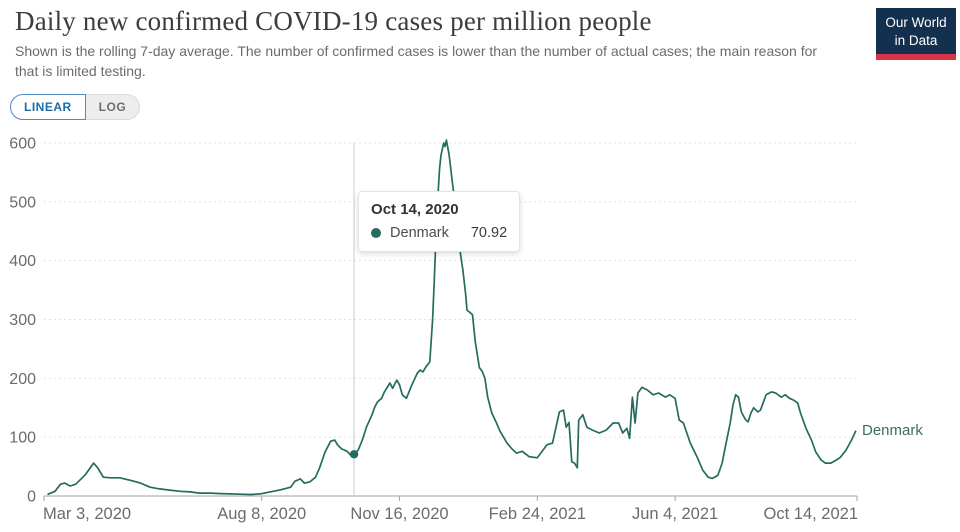  I want to click on x-tick-label: Feb 24, 2021, so click(537, 514).